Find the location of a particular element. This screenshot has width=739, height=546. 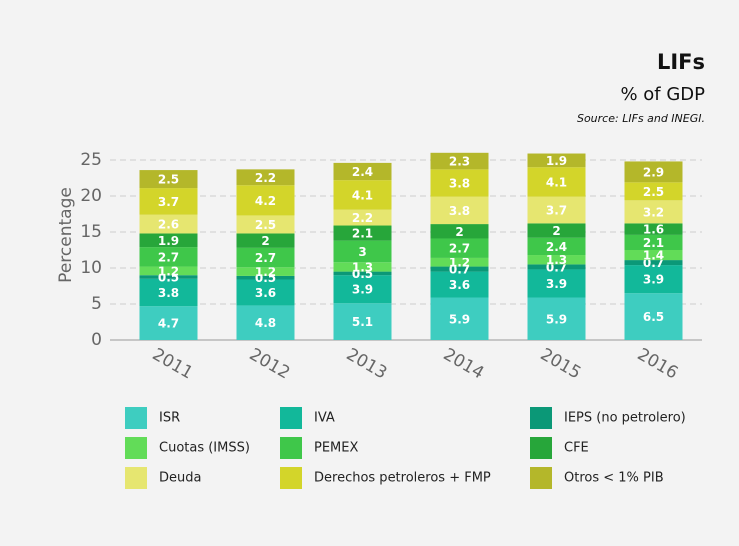

y-tick-label: 15 is located at coordinates (91, 232).